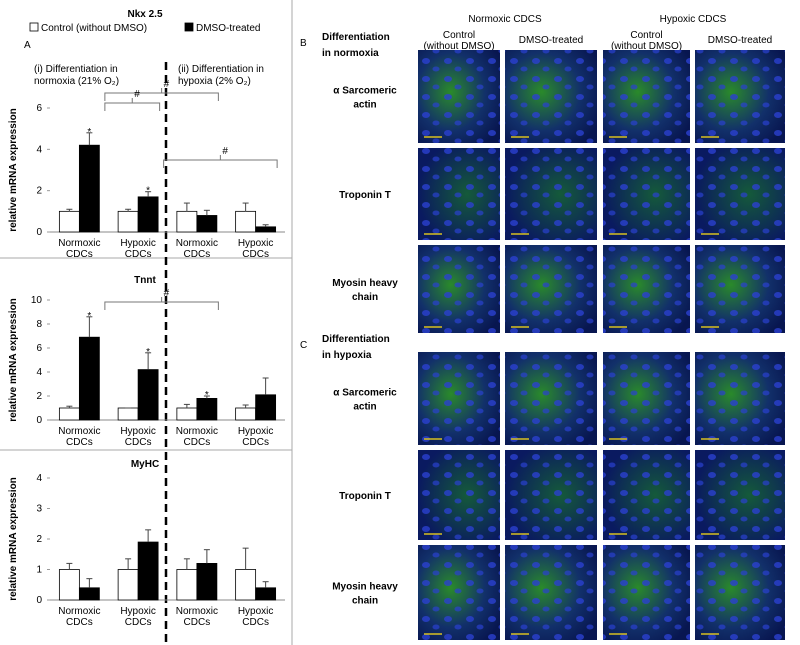 This screenshot has height=645, width=800. What do you see at coordinates (37, 300) in the screenshot?
I see `y-tick-label: 10` at bounding box center [37, 300].